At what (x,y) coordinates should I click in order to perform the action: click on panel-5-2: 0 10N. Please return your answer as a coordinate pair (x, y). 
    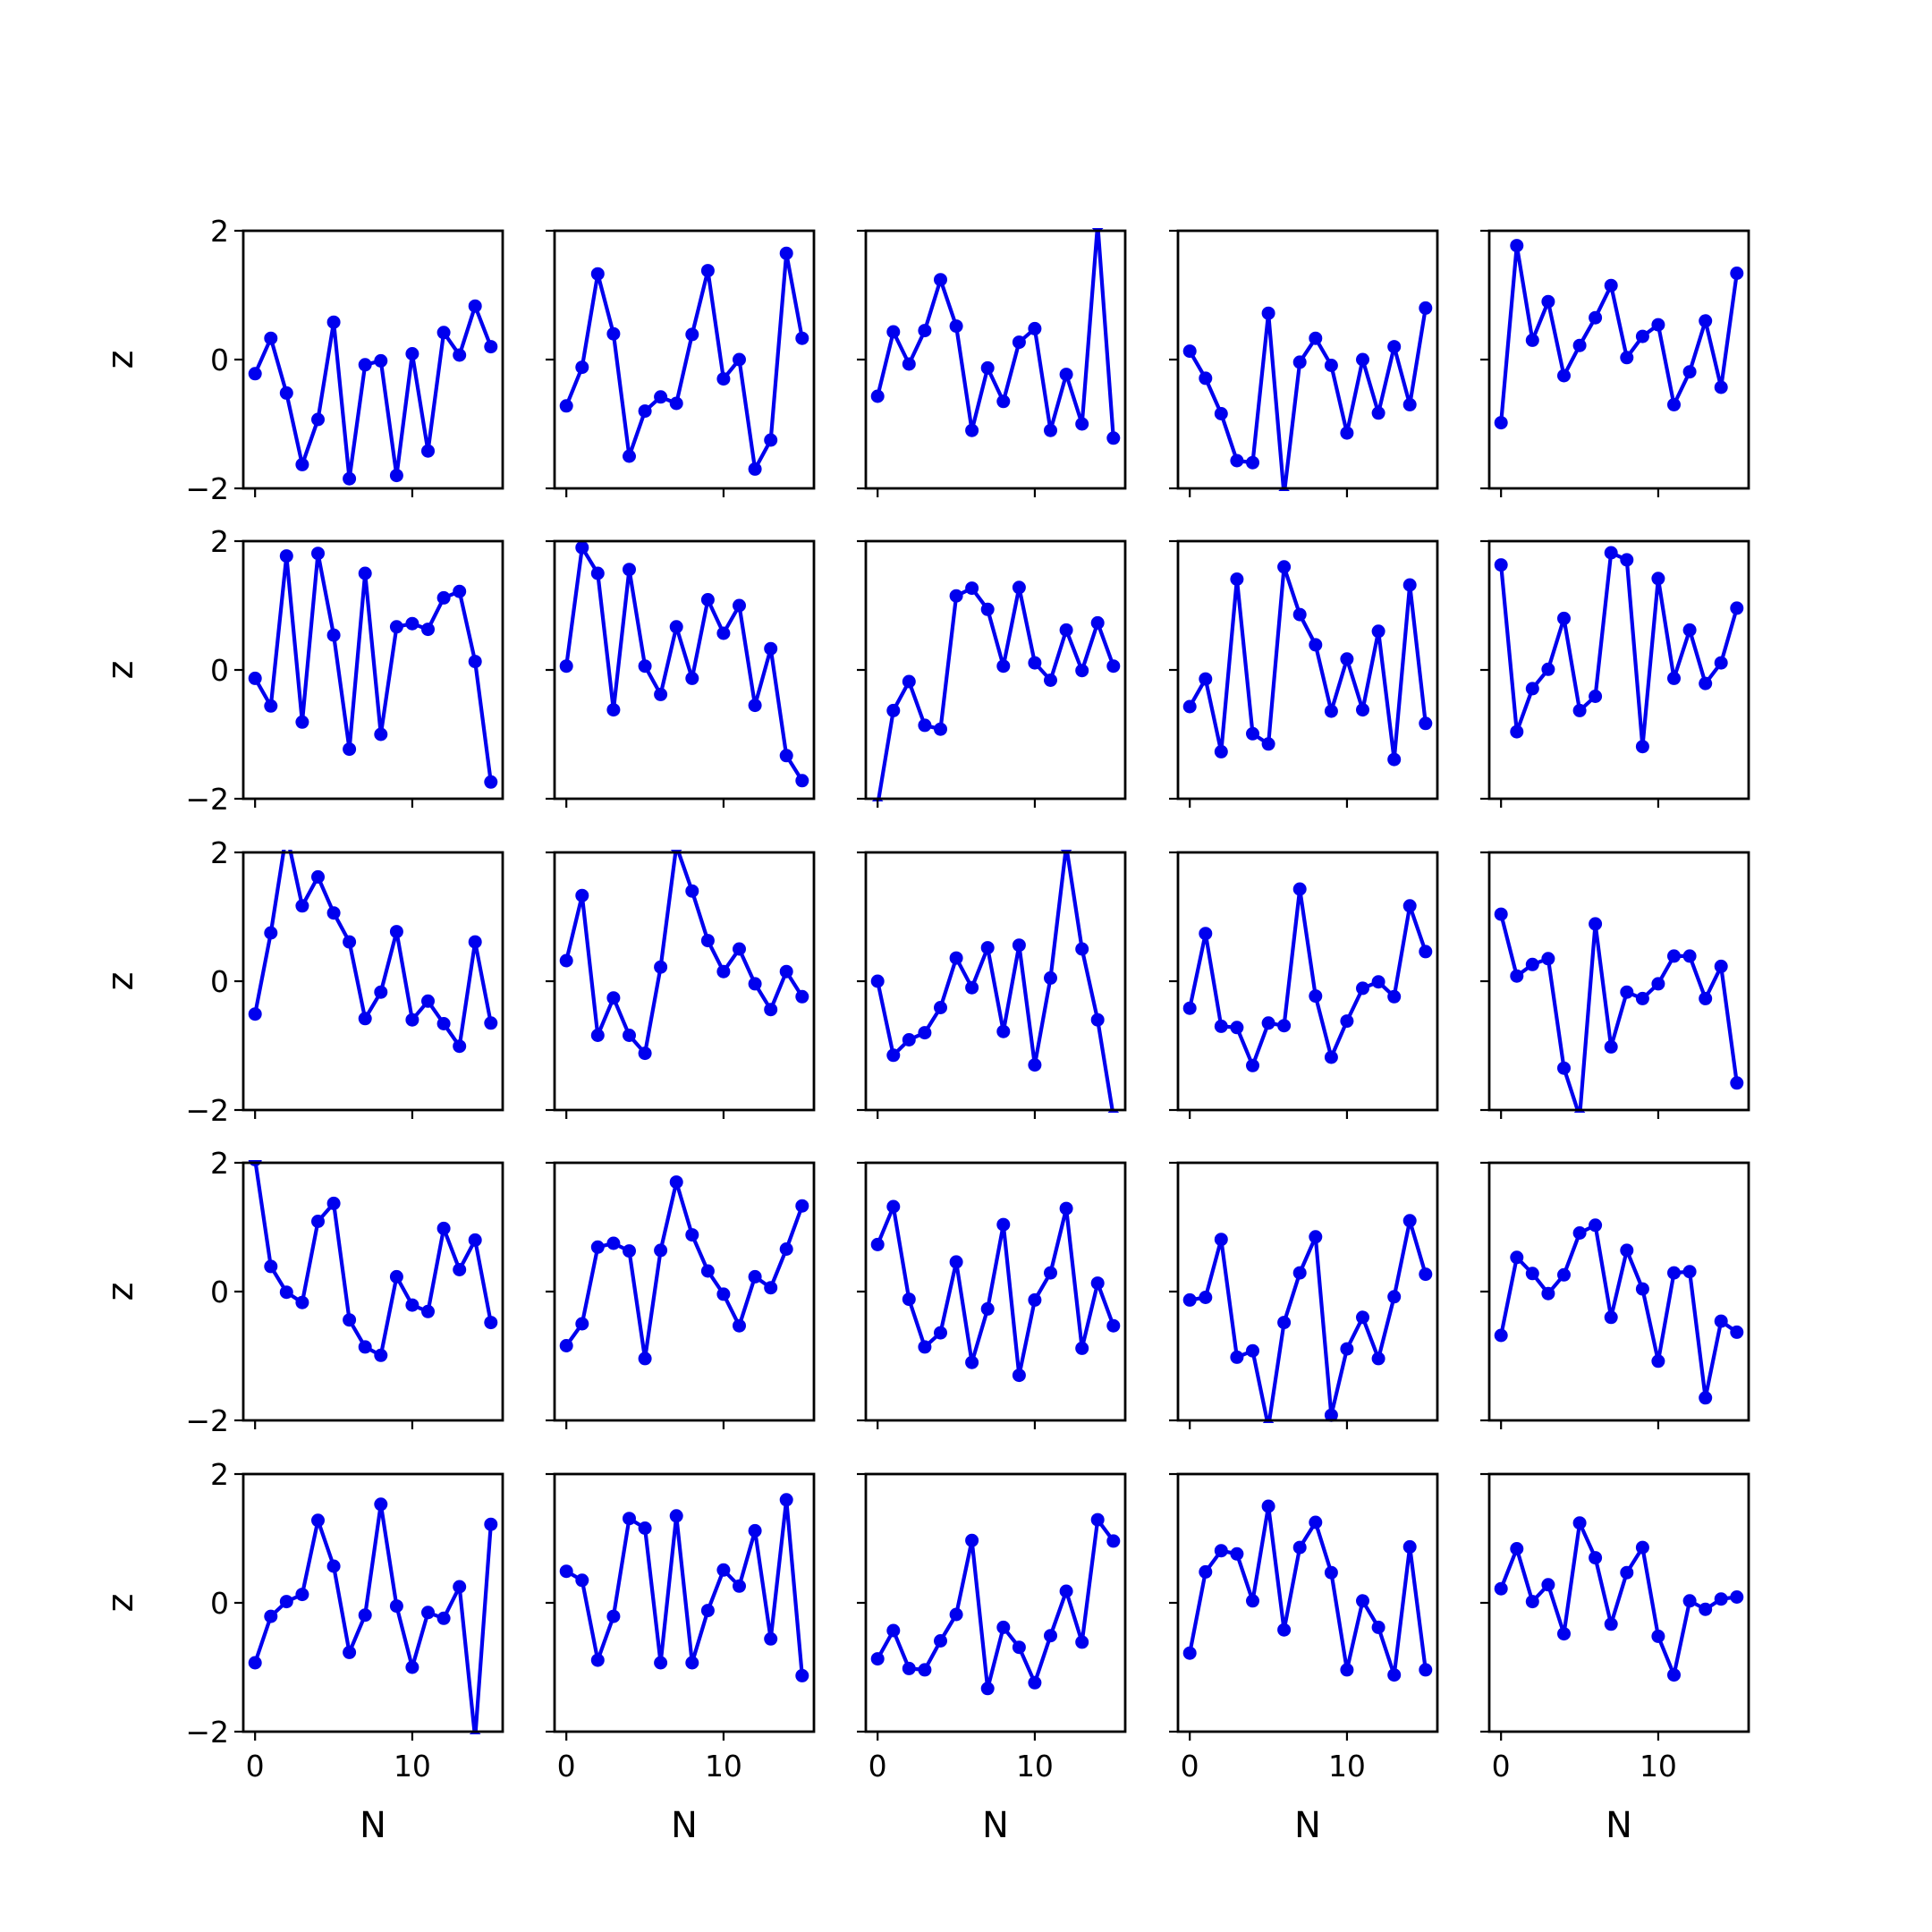
    Looking at the image, I should click on (681, 1659).